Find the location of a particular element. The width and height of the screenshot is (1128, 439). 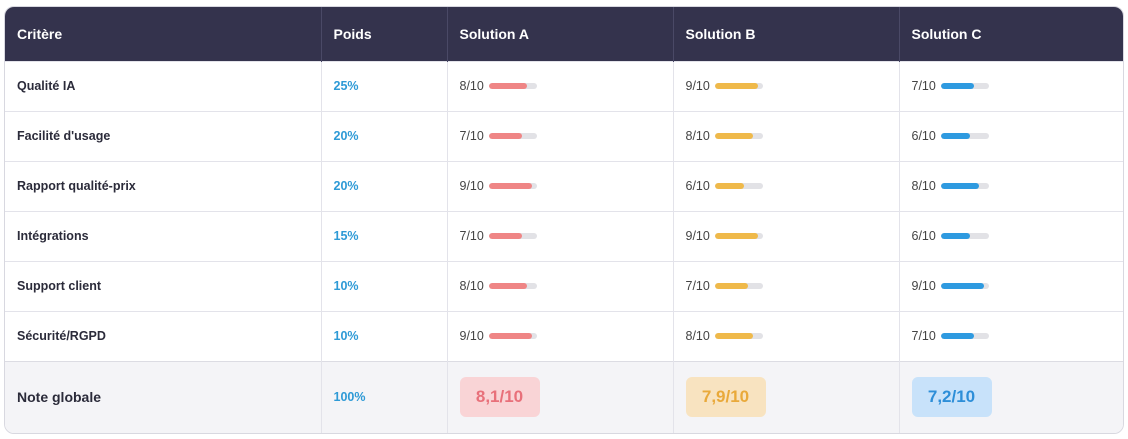

header-solution-a: Solution A is located at coordinates (560, 34).